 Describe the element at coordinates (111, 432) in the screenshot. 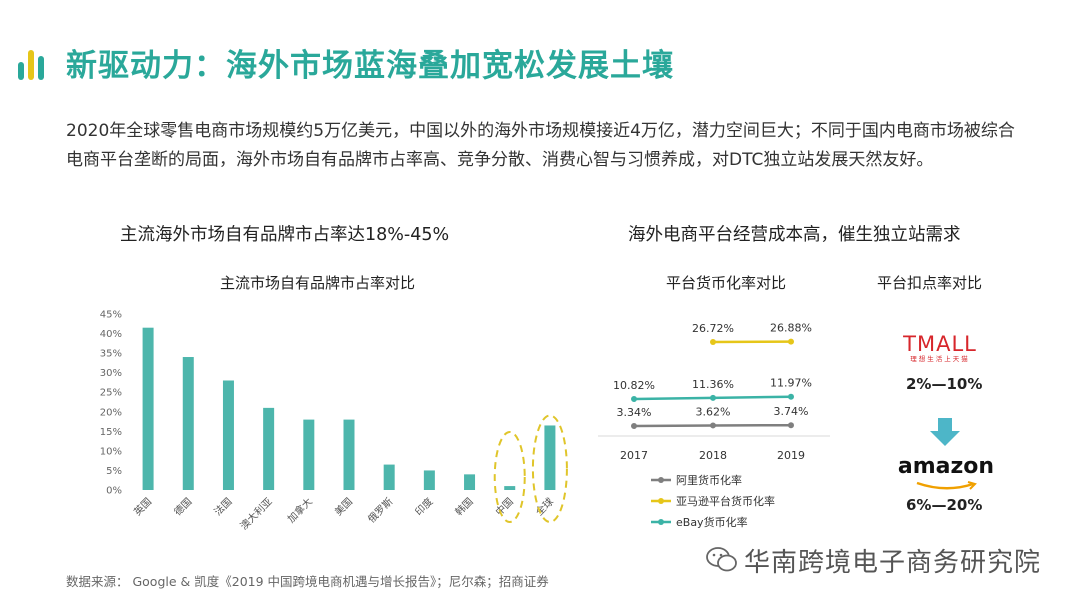

I see `y-tick-label: 15%` at that location.